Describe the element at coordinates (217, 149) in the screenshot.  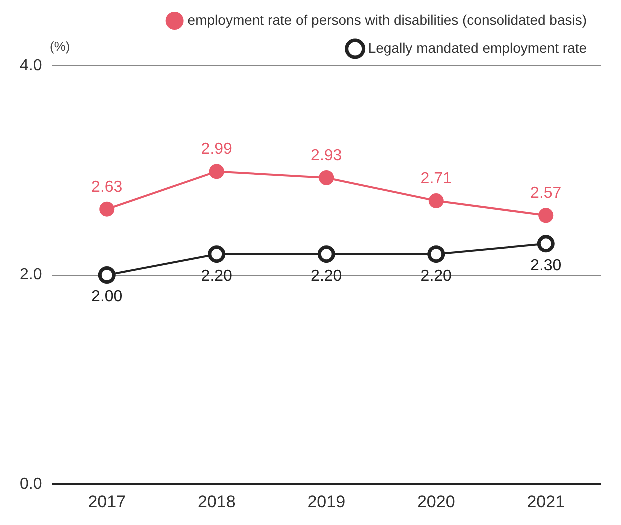
I see `data-label: 2.99` at that location.